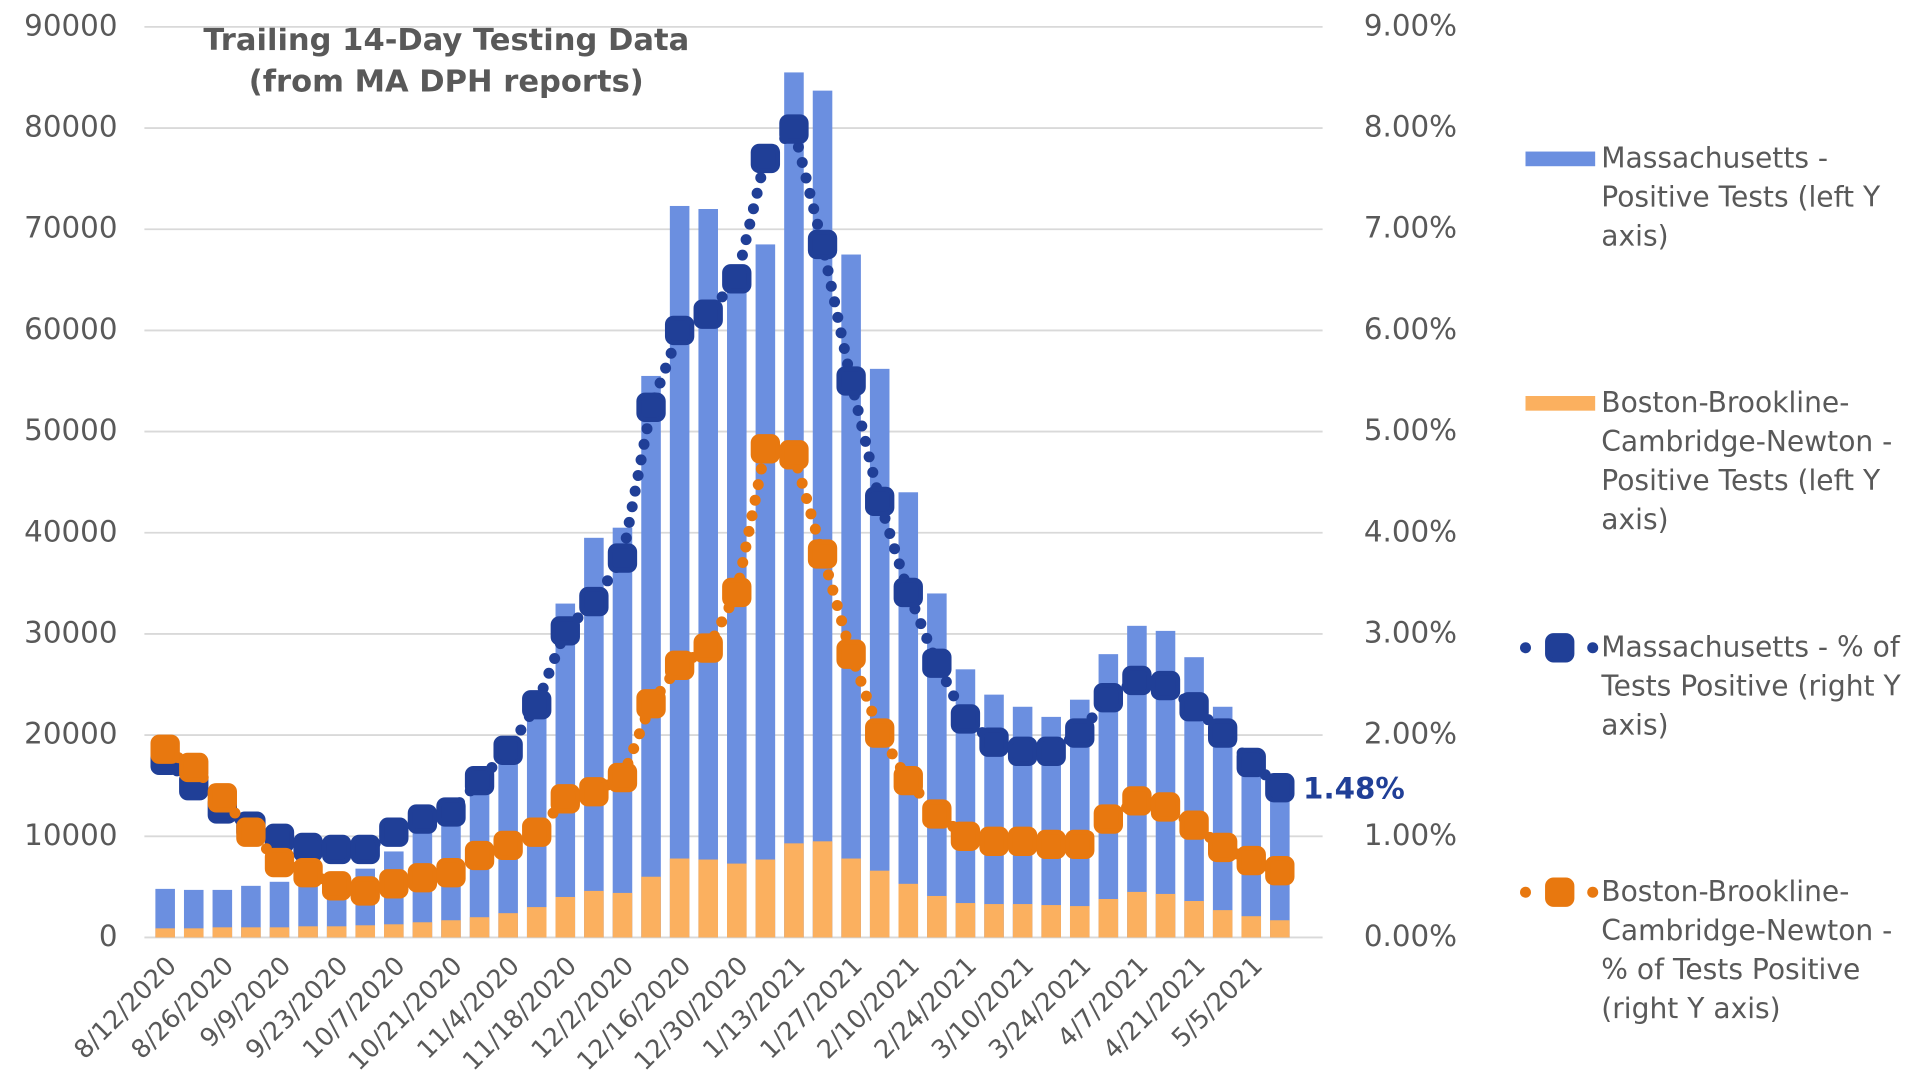  What do you see at coordinates (70, 835) in the screenshot?
I see `y-tick-label: 10000` at bounding box center [70, 835].